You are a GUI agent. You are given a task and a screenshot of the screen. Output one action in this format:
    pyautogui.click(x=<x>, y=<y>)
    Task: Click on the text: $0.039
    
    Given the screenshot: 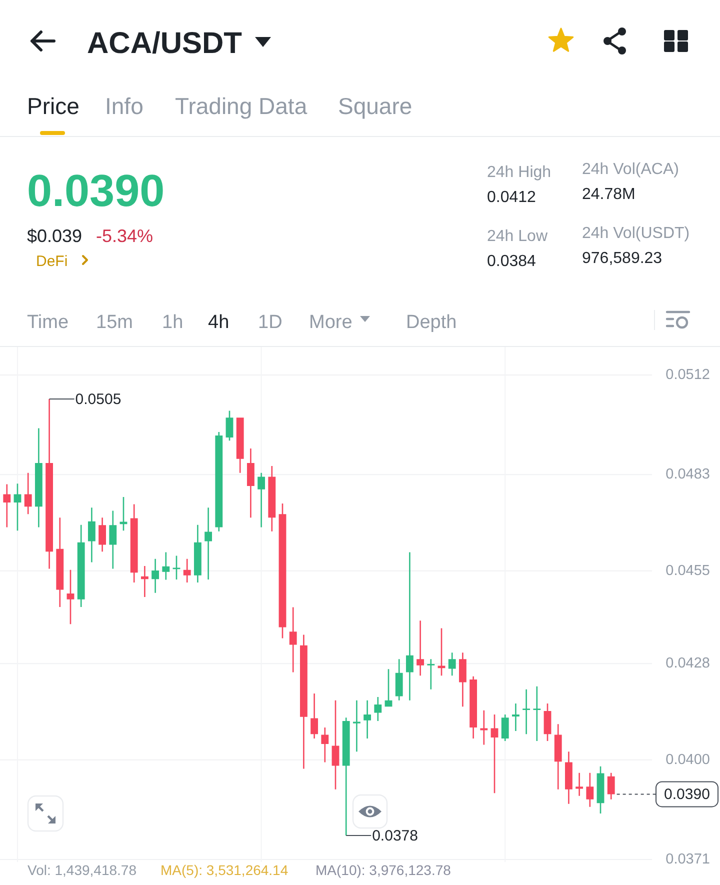 What is the action you would take?
    pyautogui.click(x=54, y=236)
    